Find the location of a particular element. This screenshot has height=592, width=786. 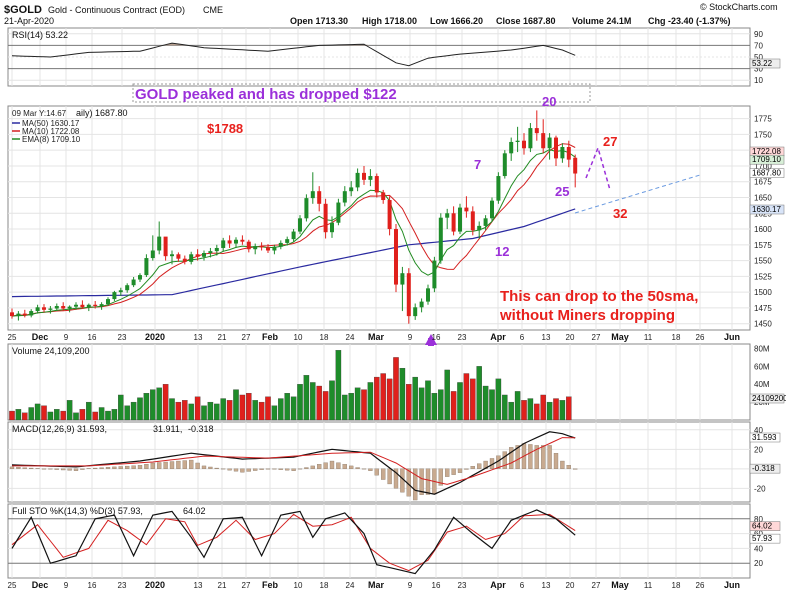

x-axis-label: 27 is located at coordinates (596, 585).